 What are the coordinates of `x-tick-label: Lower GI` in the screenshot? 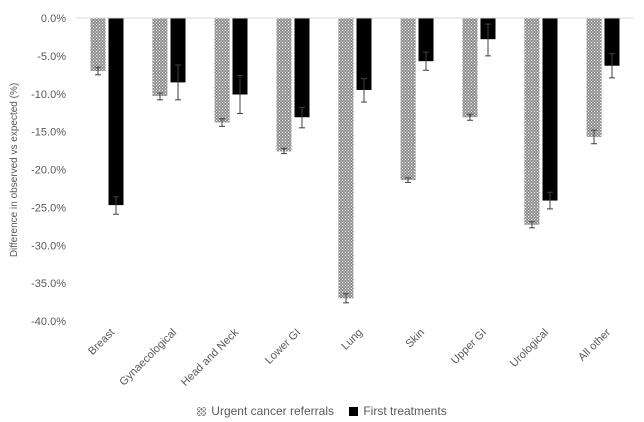 It's located at (283, 347).